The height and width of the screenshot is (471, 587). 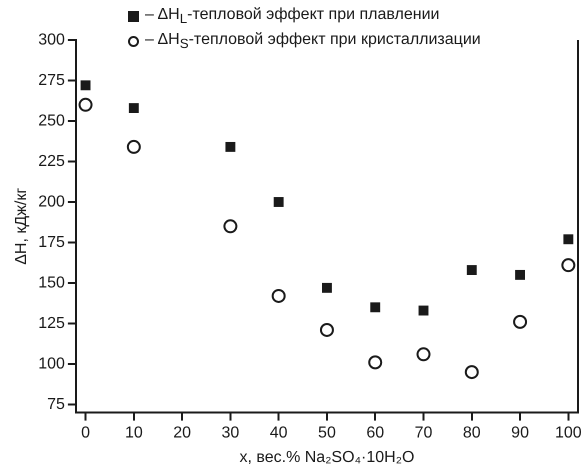 I want to click on x-tick-label: 60, so click(x=375, y=433).